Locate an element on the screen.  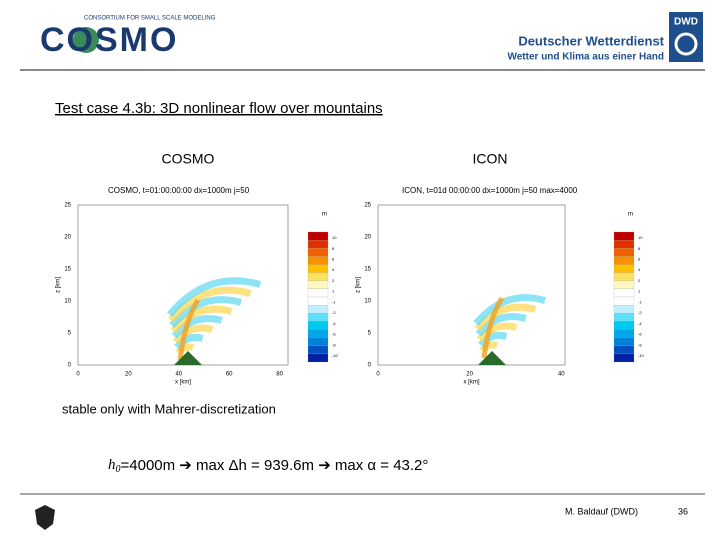
x-tick-label: 60 is located at coordinates (229, 375).